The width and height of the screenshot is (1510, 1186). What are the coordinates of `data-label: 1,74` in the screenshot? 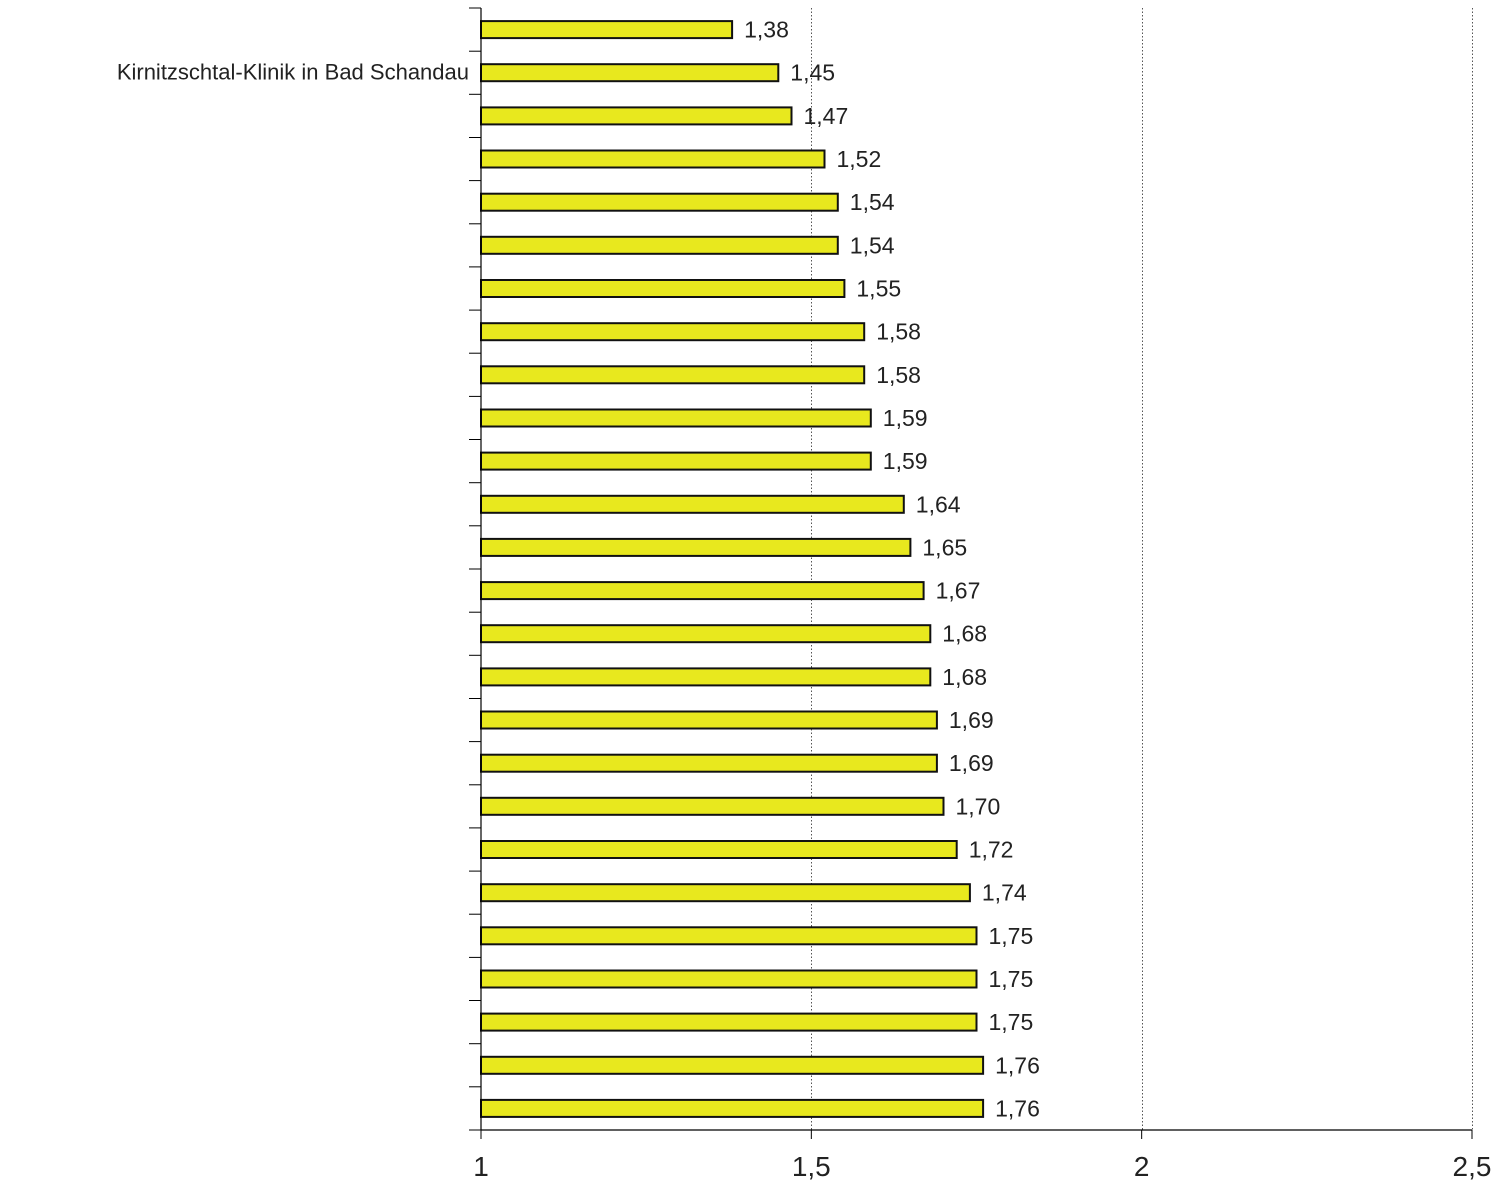 It's located at (1004, 893).